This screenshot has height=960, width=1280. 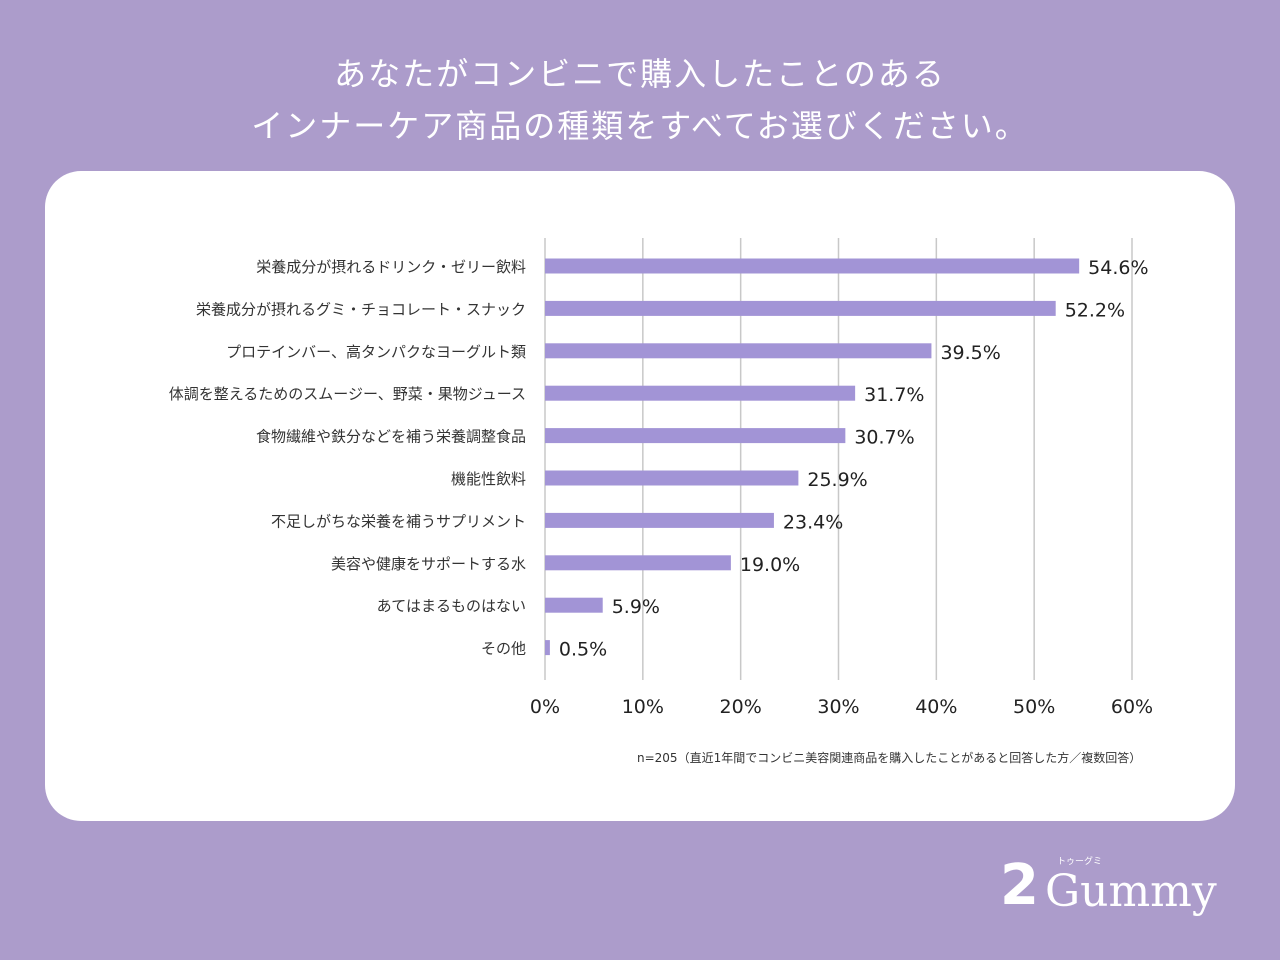 What do you see at coordinates (391, 437) in the screenshot?
I see `category-label: 食物繊維や鉄分などを補う栄養調整食品` at bounding box center [391, 437].